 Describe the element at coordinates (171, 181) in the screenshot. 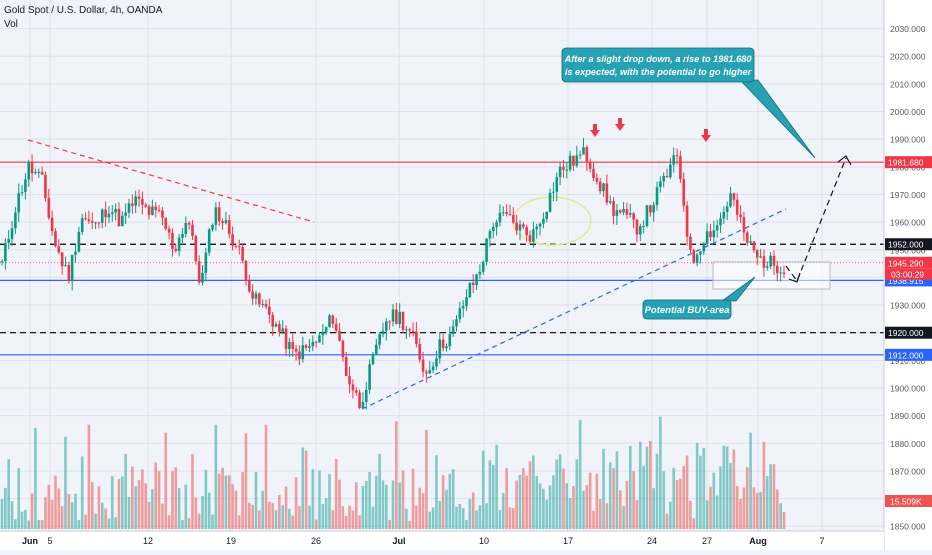

I see `descending-trendline` at that location.